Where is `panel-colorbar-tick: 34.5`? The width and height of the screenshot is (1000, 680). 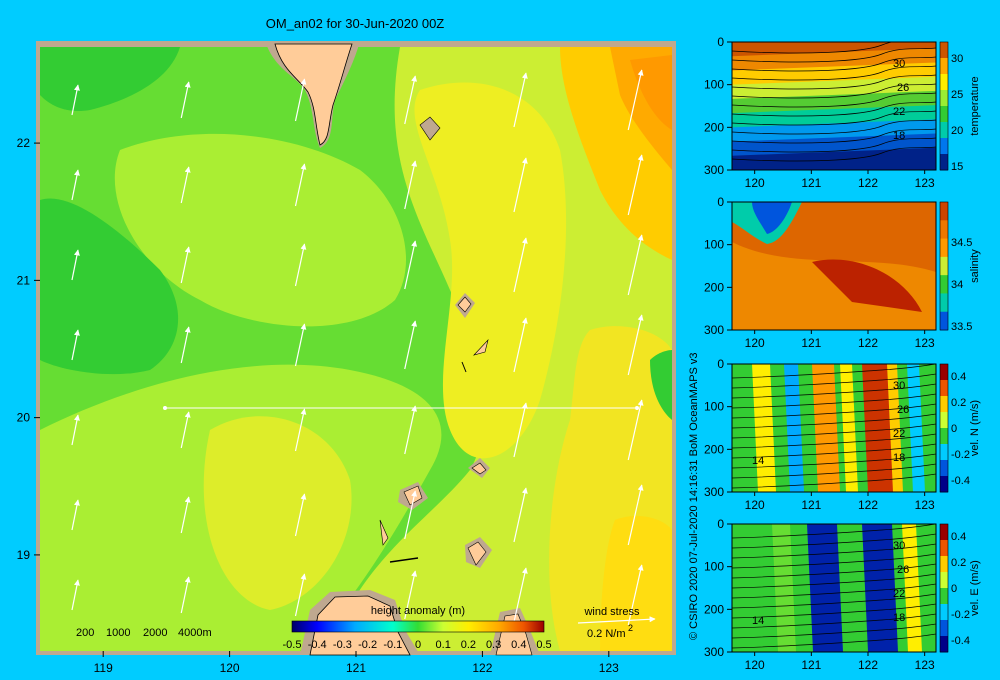 panel-colorbar-tick: 34.5 is located at coordinates (961, 243).